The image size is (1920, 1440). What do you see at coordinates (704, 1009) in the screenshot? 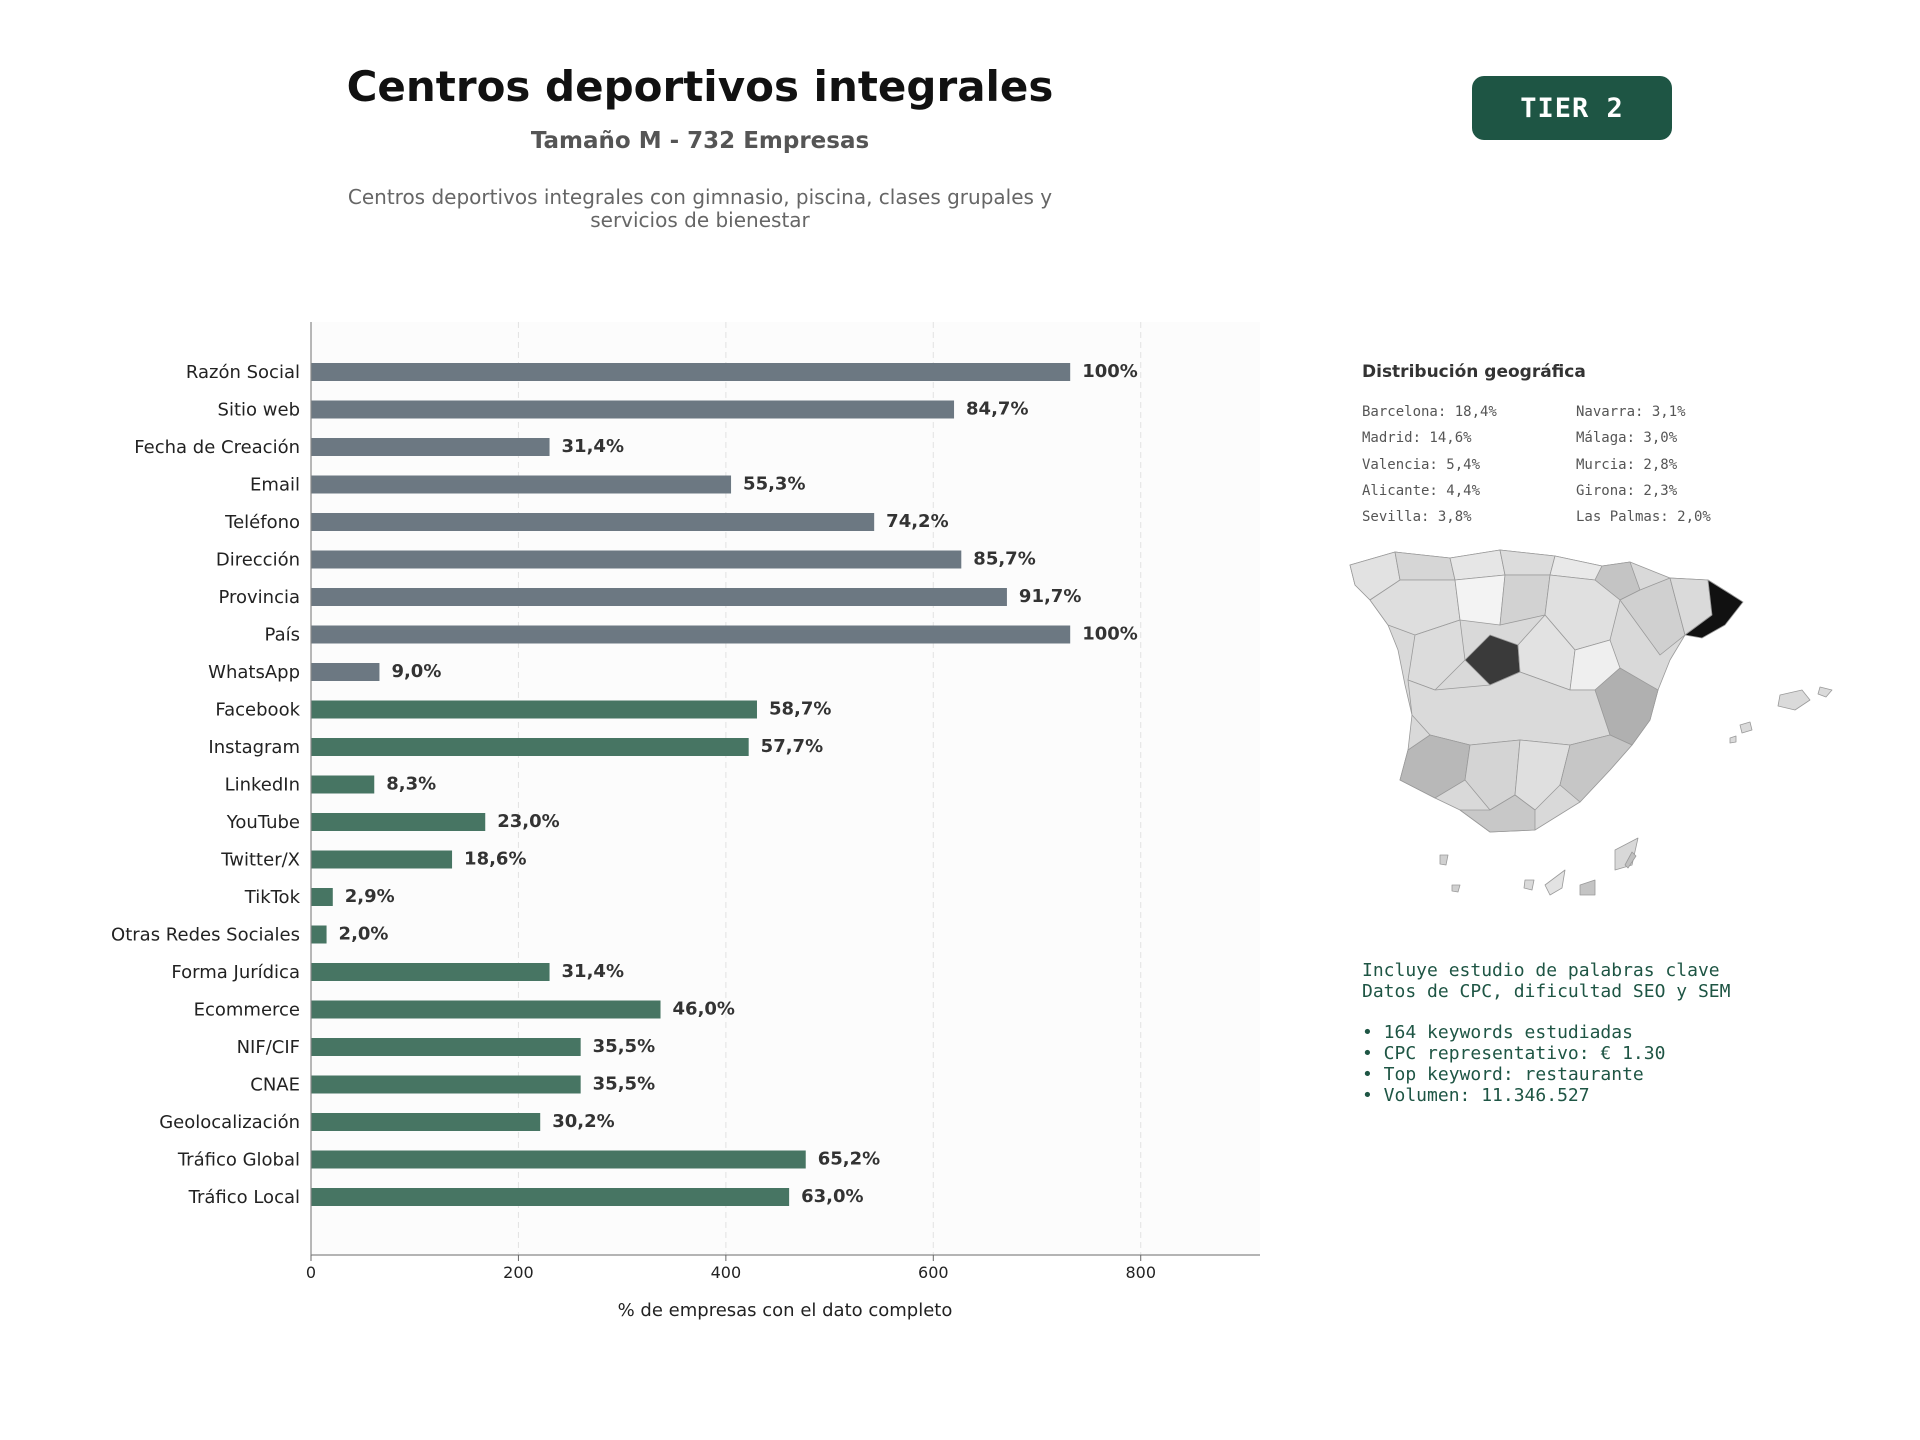
I see `data-label: 46,0%` at bounding box center [704, 1009].